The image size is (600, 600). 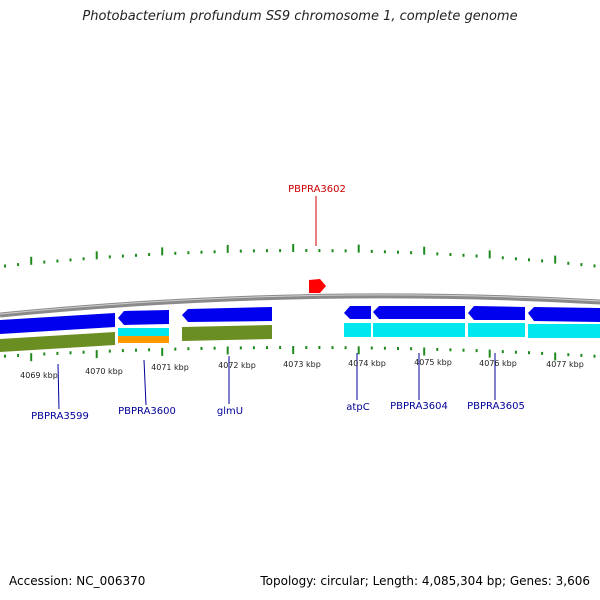 What do you see at coordinates (60, 416) in the screenshot?
I see `gene-label-pbpra3599: PBPRA3599` at bounding box center [60, 416].